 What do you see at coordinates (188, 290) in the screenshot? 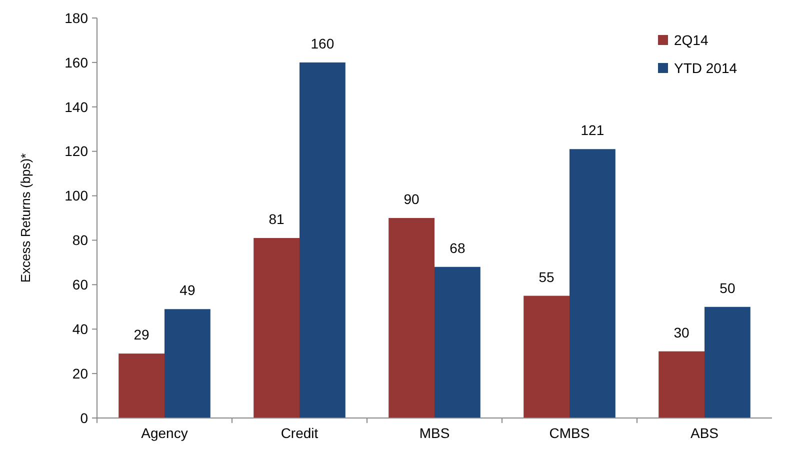
I see `data-label: 49` at bounding box center [188, 290].